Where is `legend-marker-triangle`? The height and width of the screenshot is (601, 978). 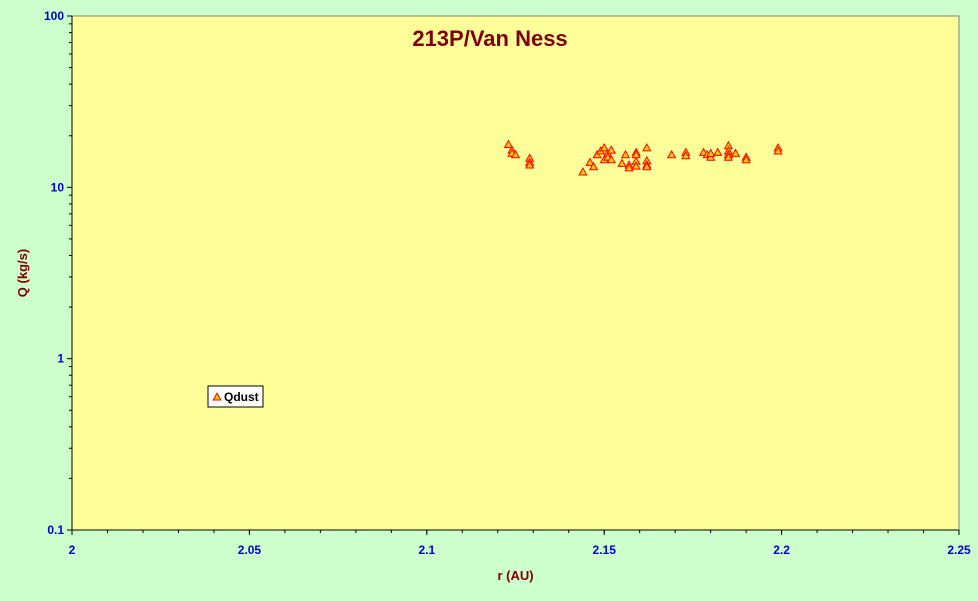
legend-marker-triangle is located at coordinates (217, 396).